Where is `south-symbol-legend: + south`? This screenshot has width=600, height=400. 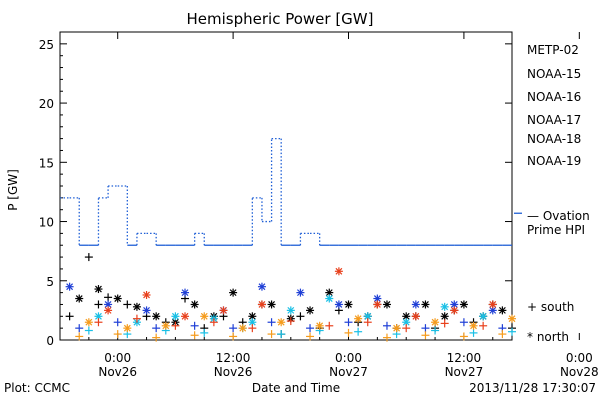
south-symbol-legend: + south is located at coordinates (550, 307).